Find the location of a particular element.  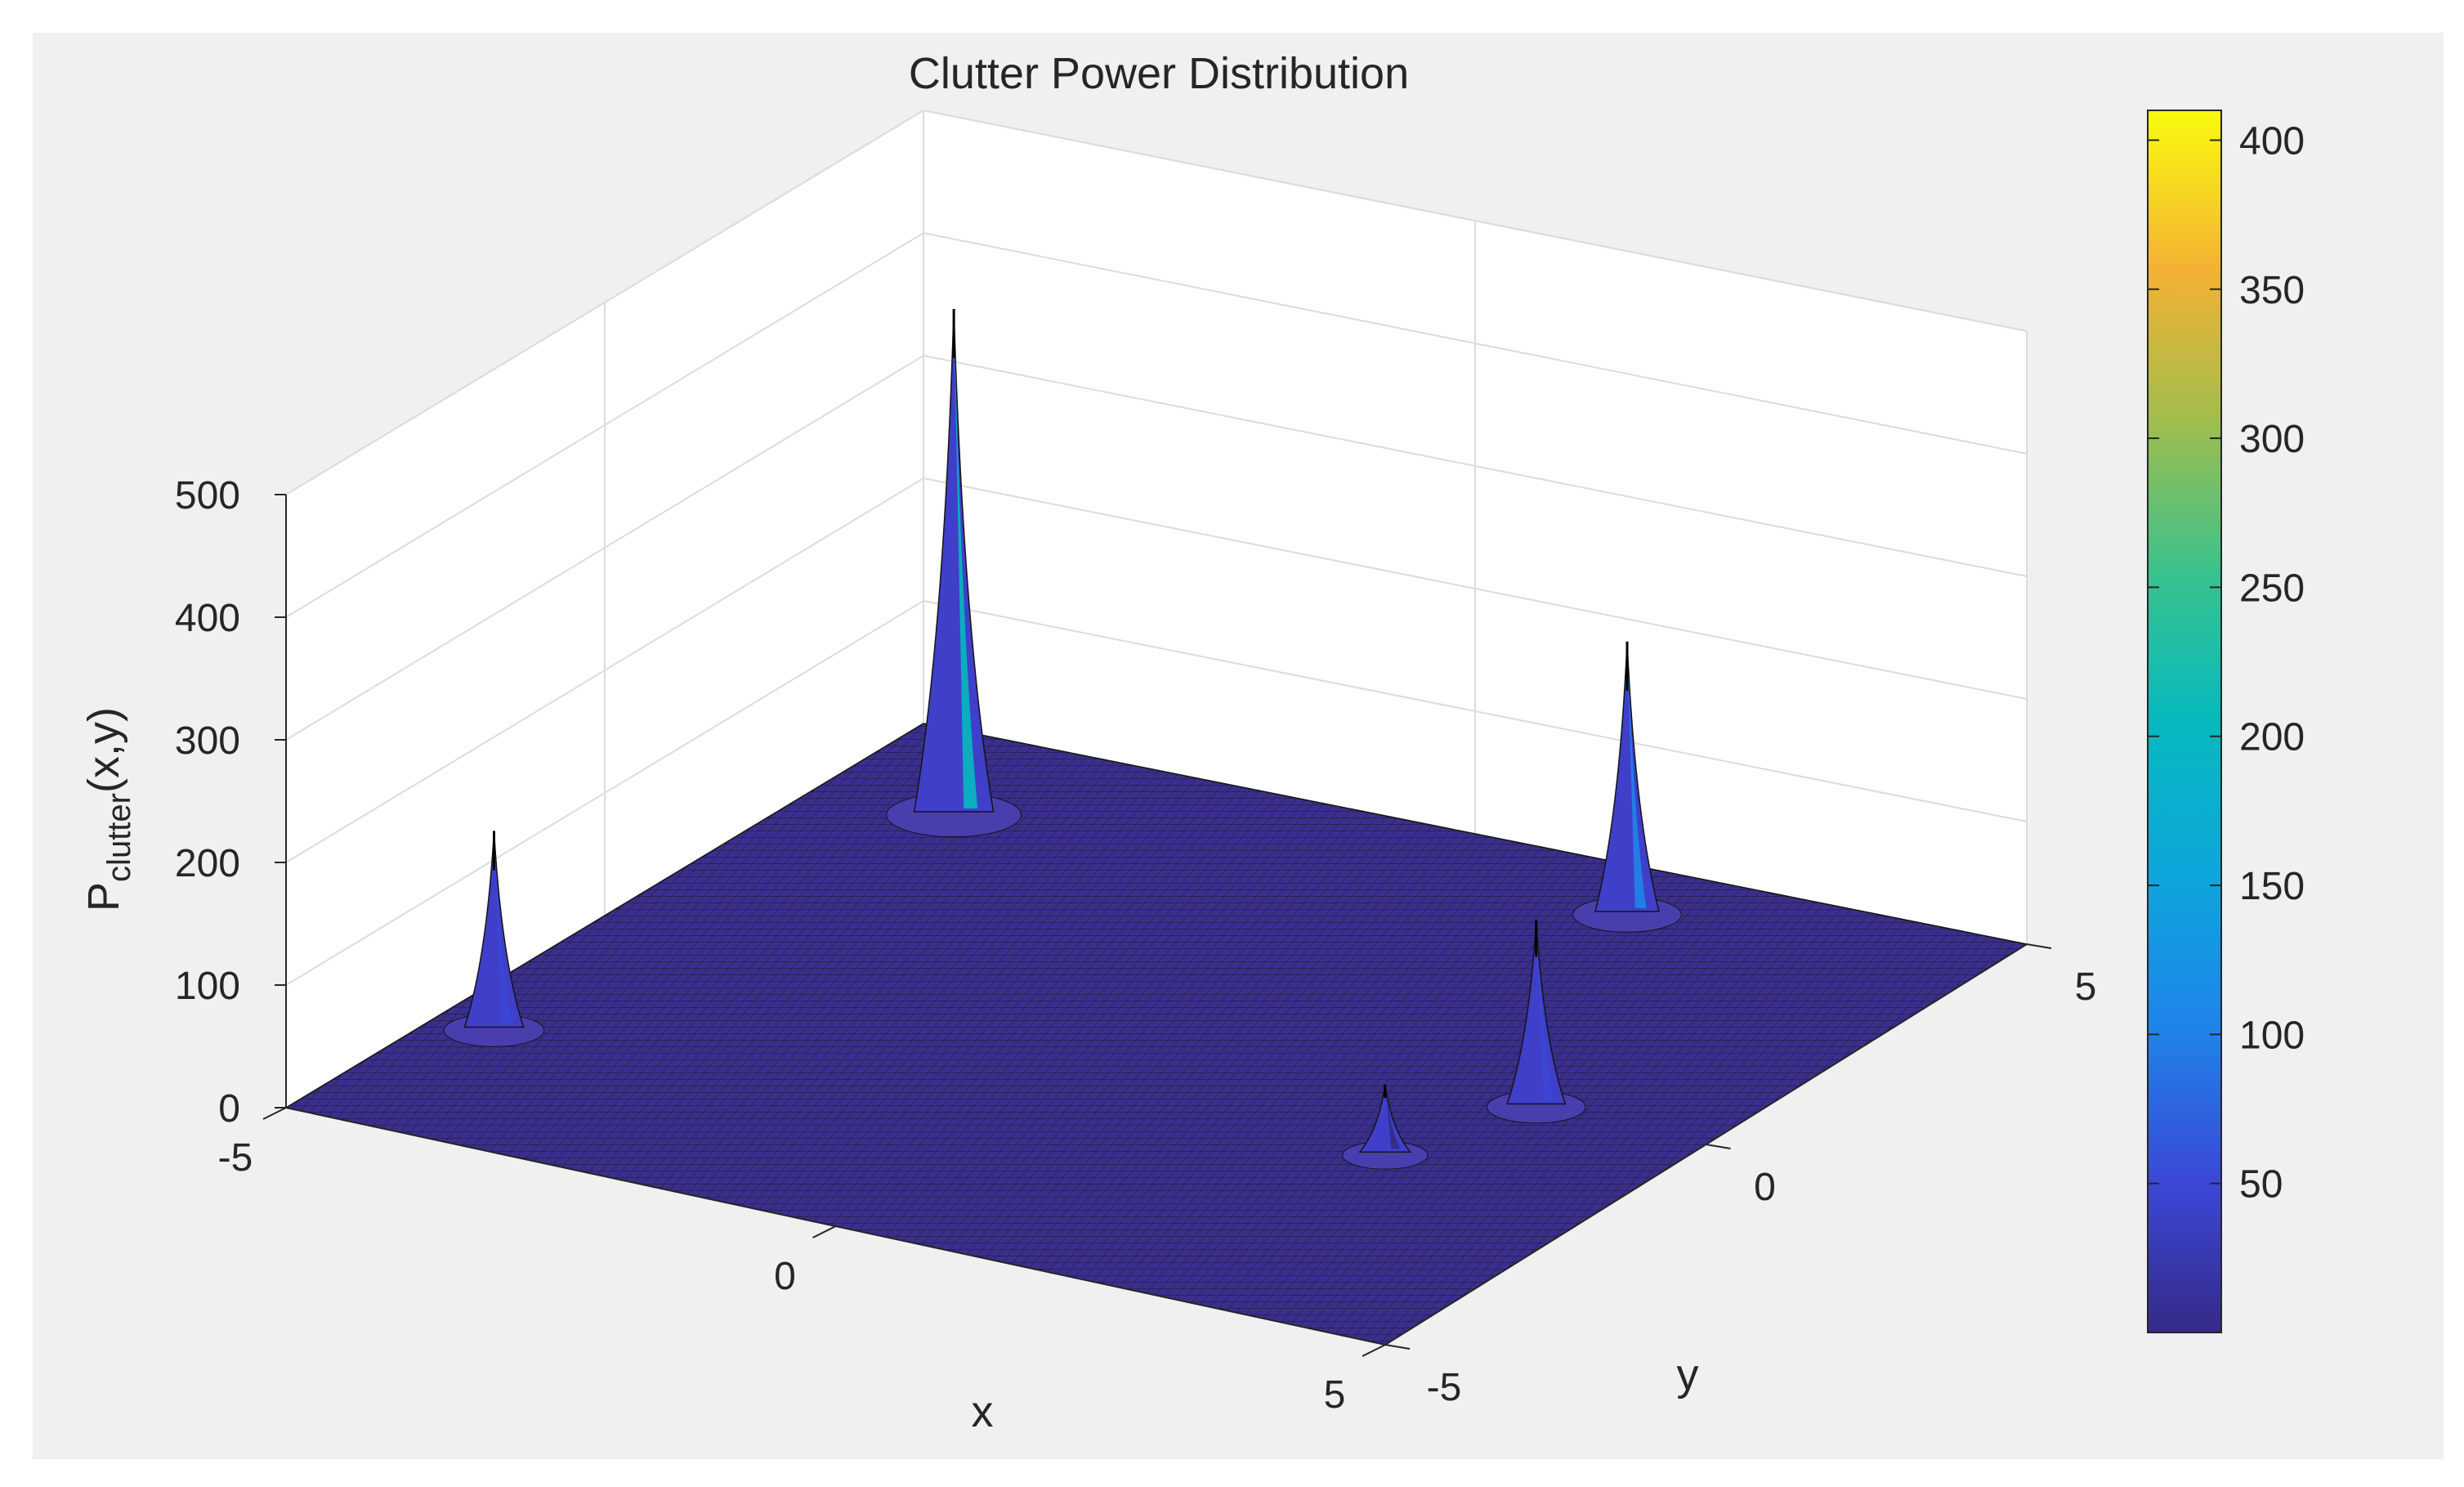

colorbar-tick-label: 100 is located at coordinates (2272, 1036).